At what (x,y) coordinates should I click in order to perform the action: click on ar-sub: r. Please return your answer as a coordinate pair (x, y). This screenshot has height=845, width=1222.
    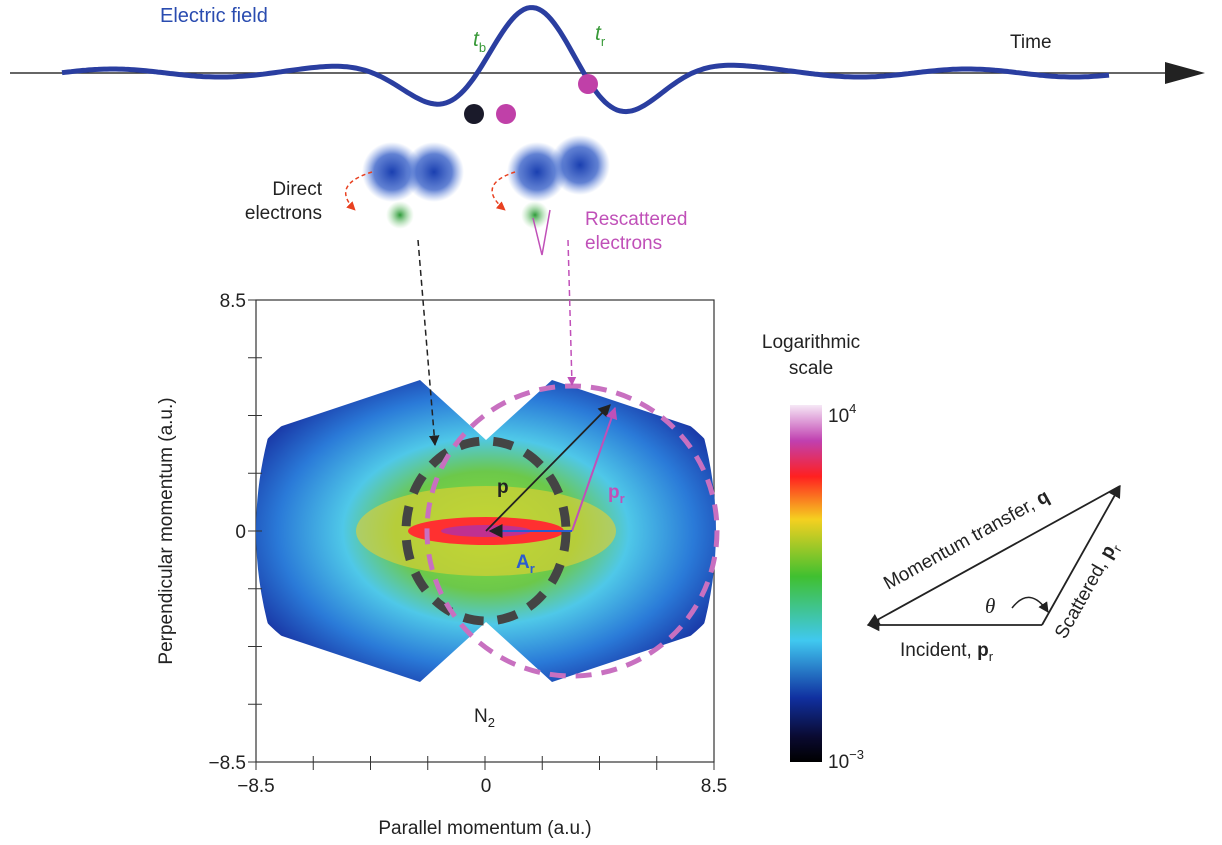
    Looking at the image, I should click on (532, 568).